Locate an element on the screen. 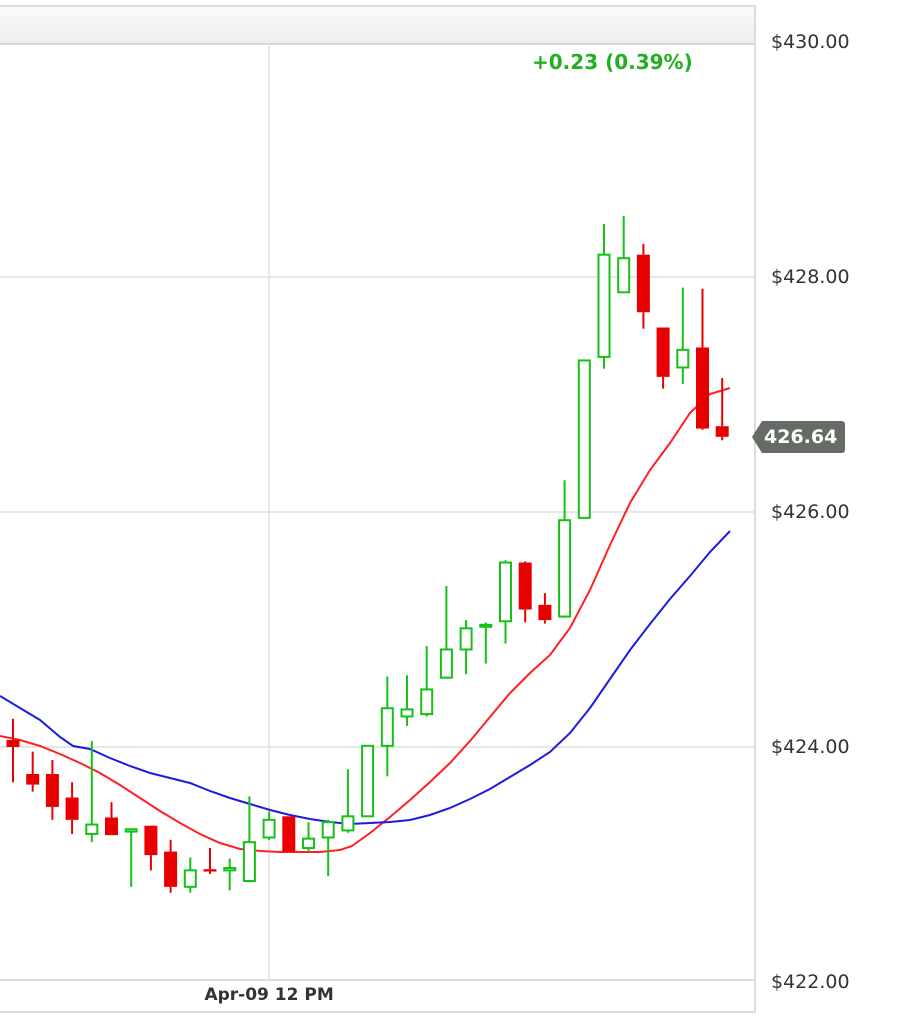 This screenshot has height=1024, width=904. y-tick-label: $428.00 is located at coordinates (810, 277).